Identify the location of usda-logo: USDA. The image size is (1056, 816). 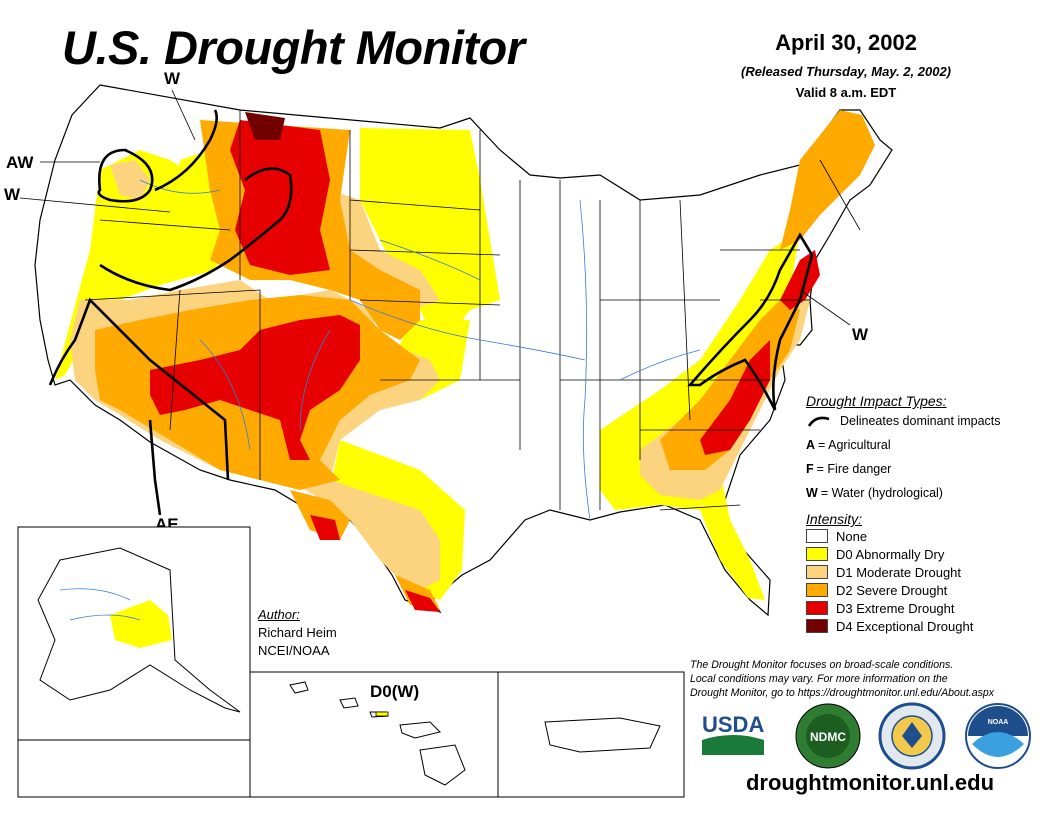
(733, 733).